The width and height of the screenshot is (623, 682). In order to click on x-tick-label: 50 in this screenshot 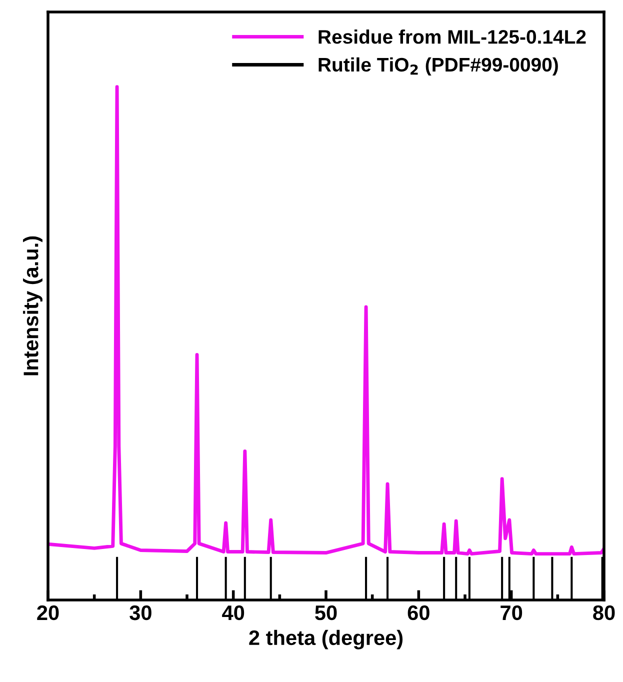, I will do `click(326, 612)`.